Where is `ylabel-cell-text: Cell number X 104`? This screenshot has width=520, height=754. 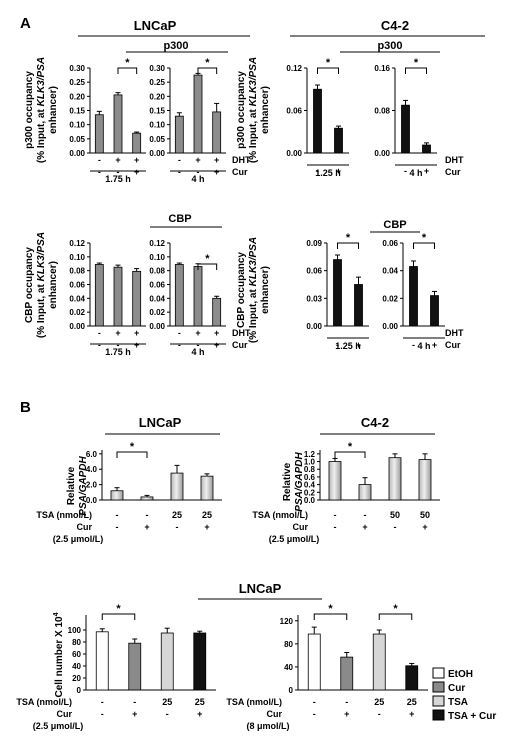 ylabel-cell-text: Cell number X 104 is located at coordinates (59, 654).